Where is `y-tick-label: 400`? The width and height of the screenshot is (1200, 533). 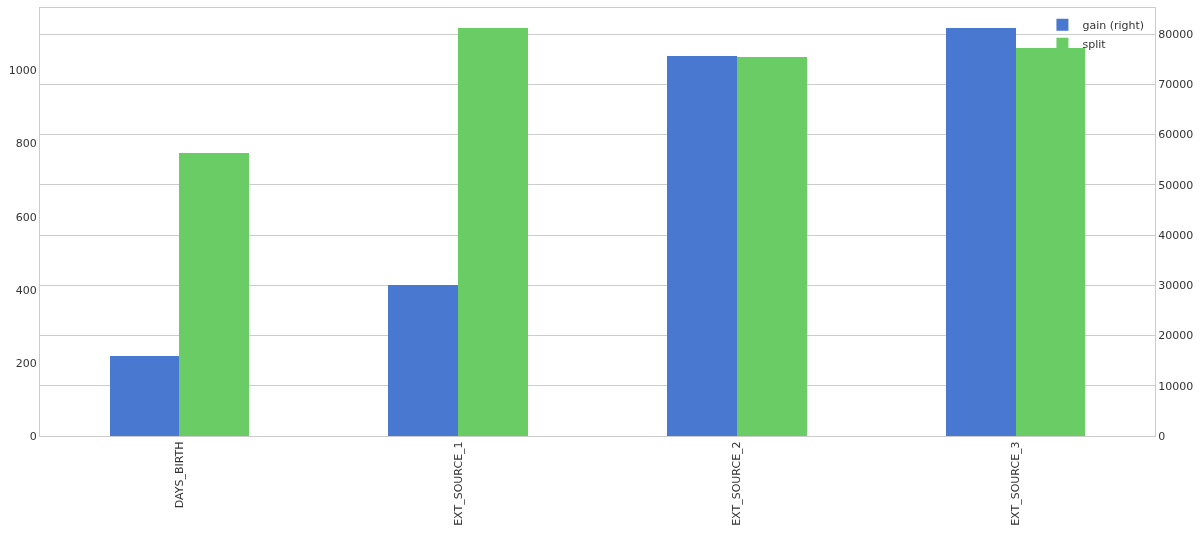
y-tick-label: 400 is located at coordinates (26, 290).